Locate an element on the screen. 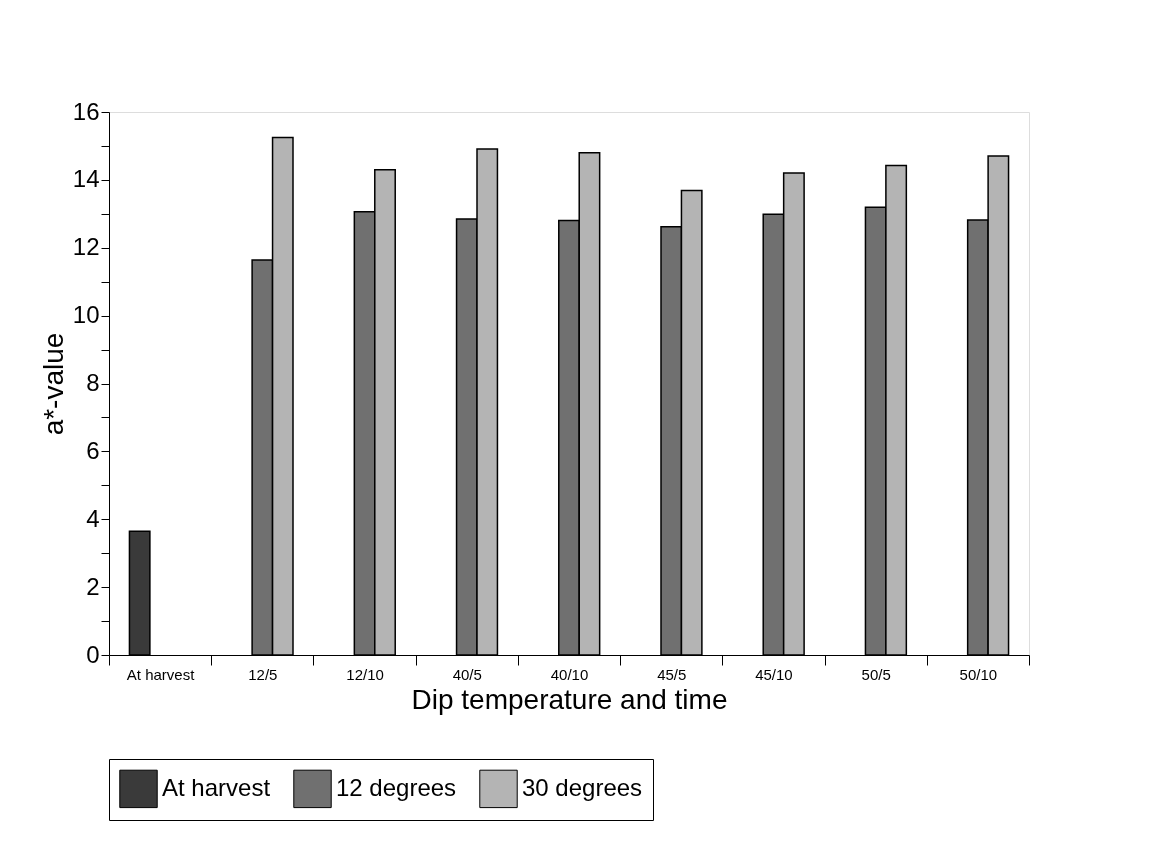 The width and height of the screenshot is (1151, 859). y-tick-label: 12 is located at coordinates (86, 247).